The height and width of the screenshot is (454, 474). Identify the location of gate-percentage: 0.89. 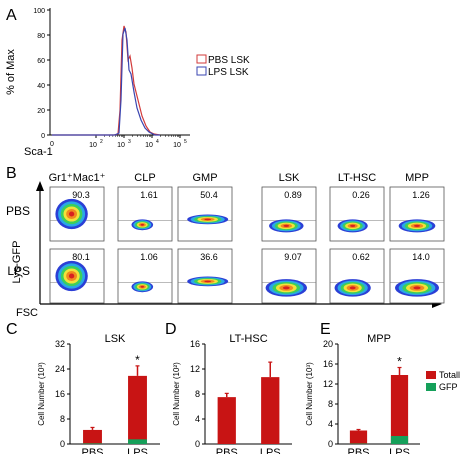
(293, 195).